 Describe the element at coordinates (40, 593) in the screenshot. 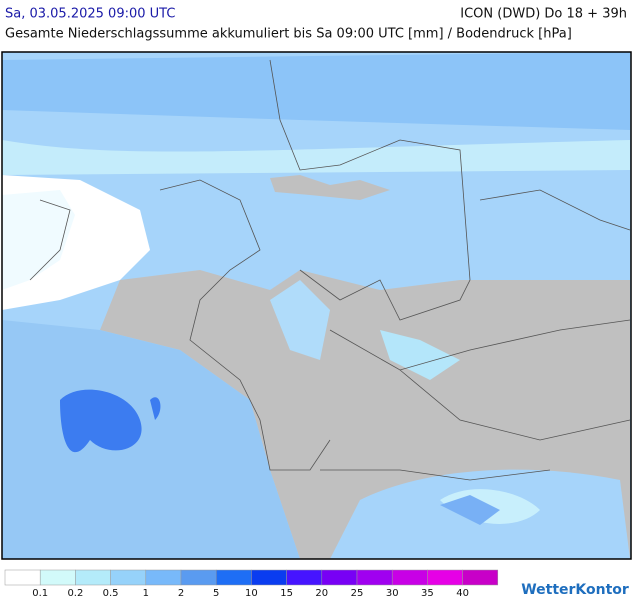

I see `legend-label: 0.1` at that location.